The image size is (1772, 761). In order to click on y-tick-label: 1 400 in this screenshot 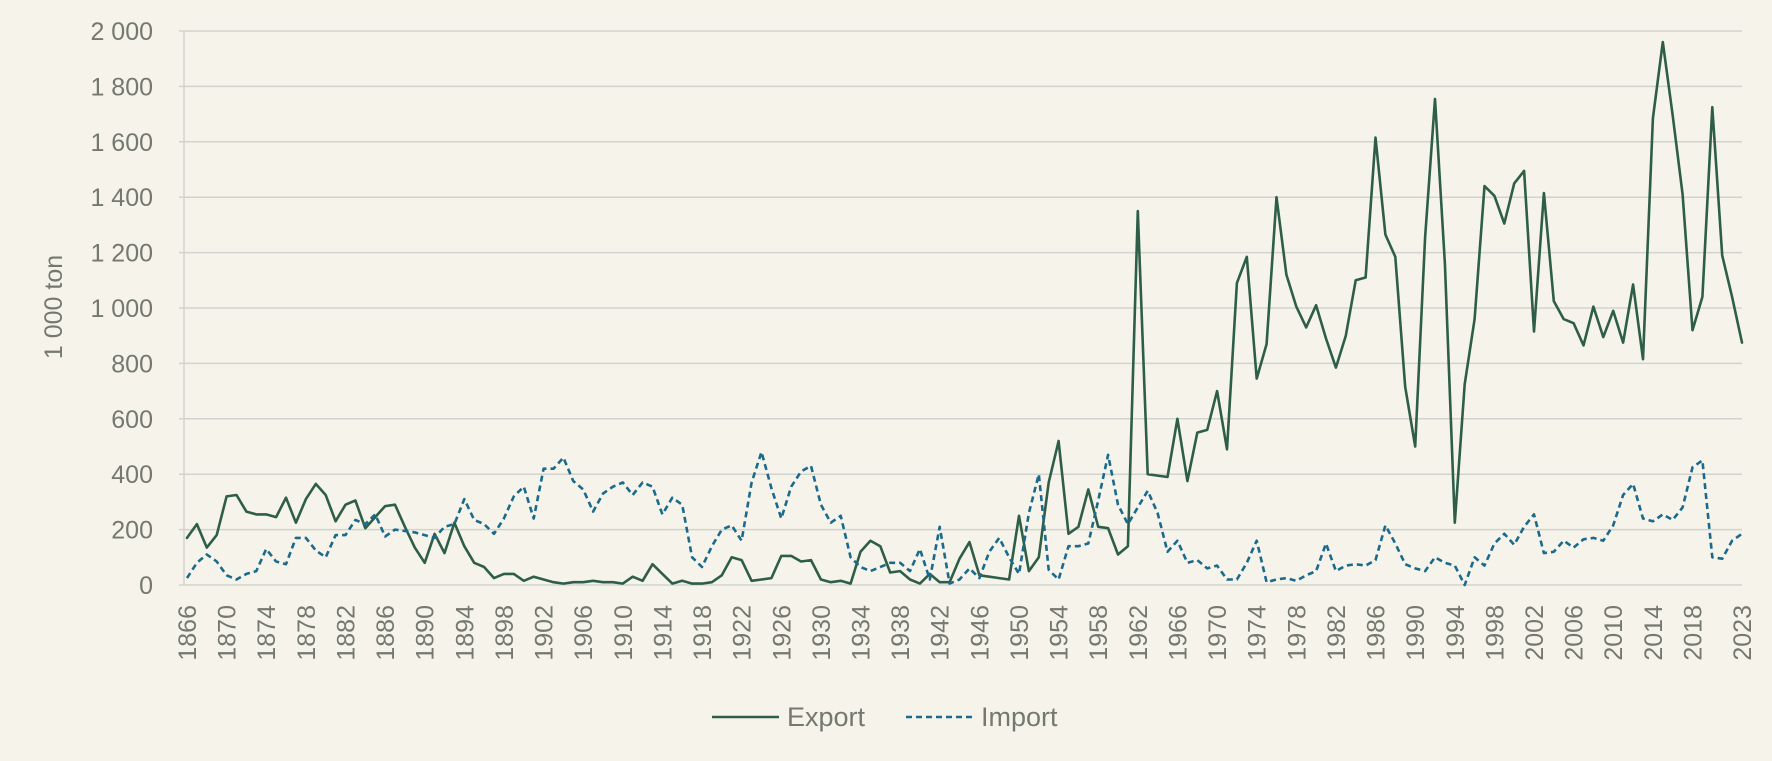, I will do `click(121, 198)`.